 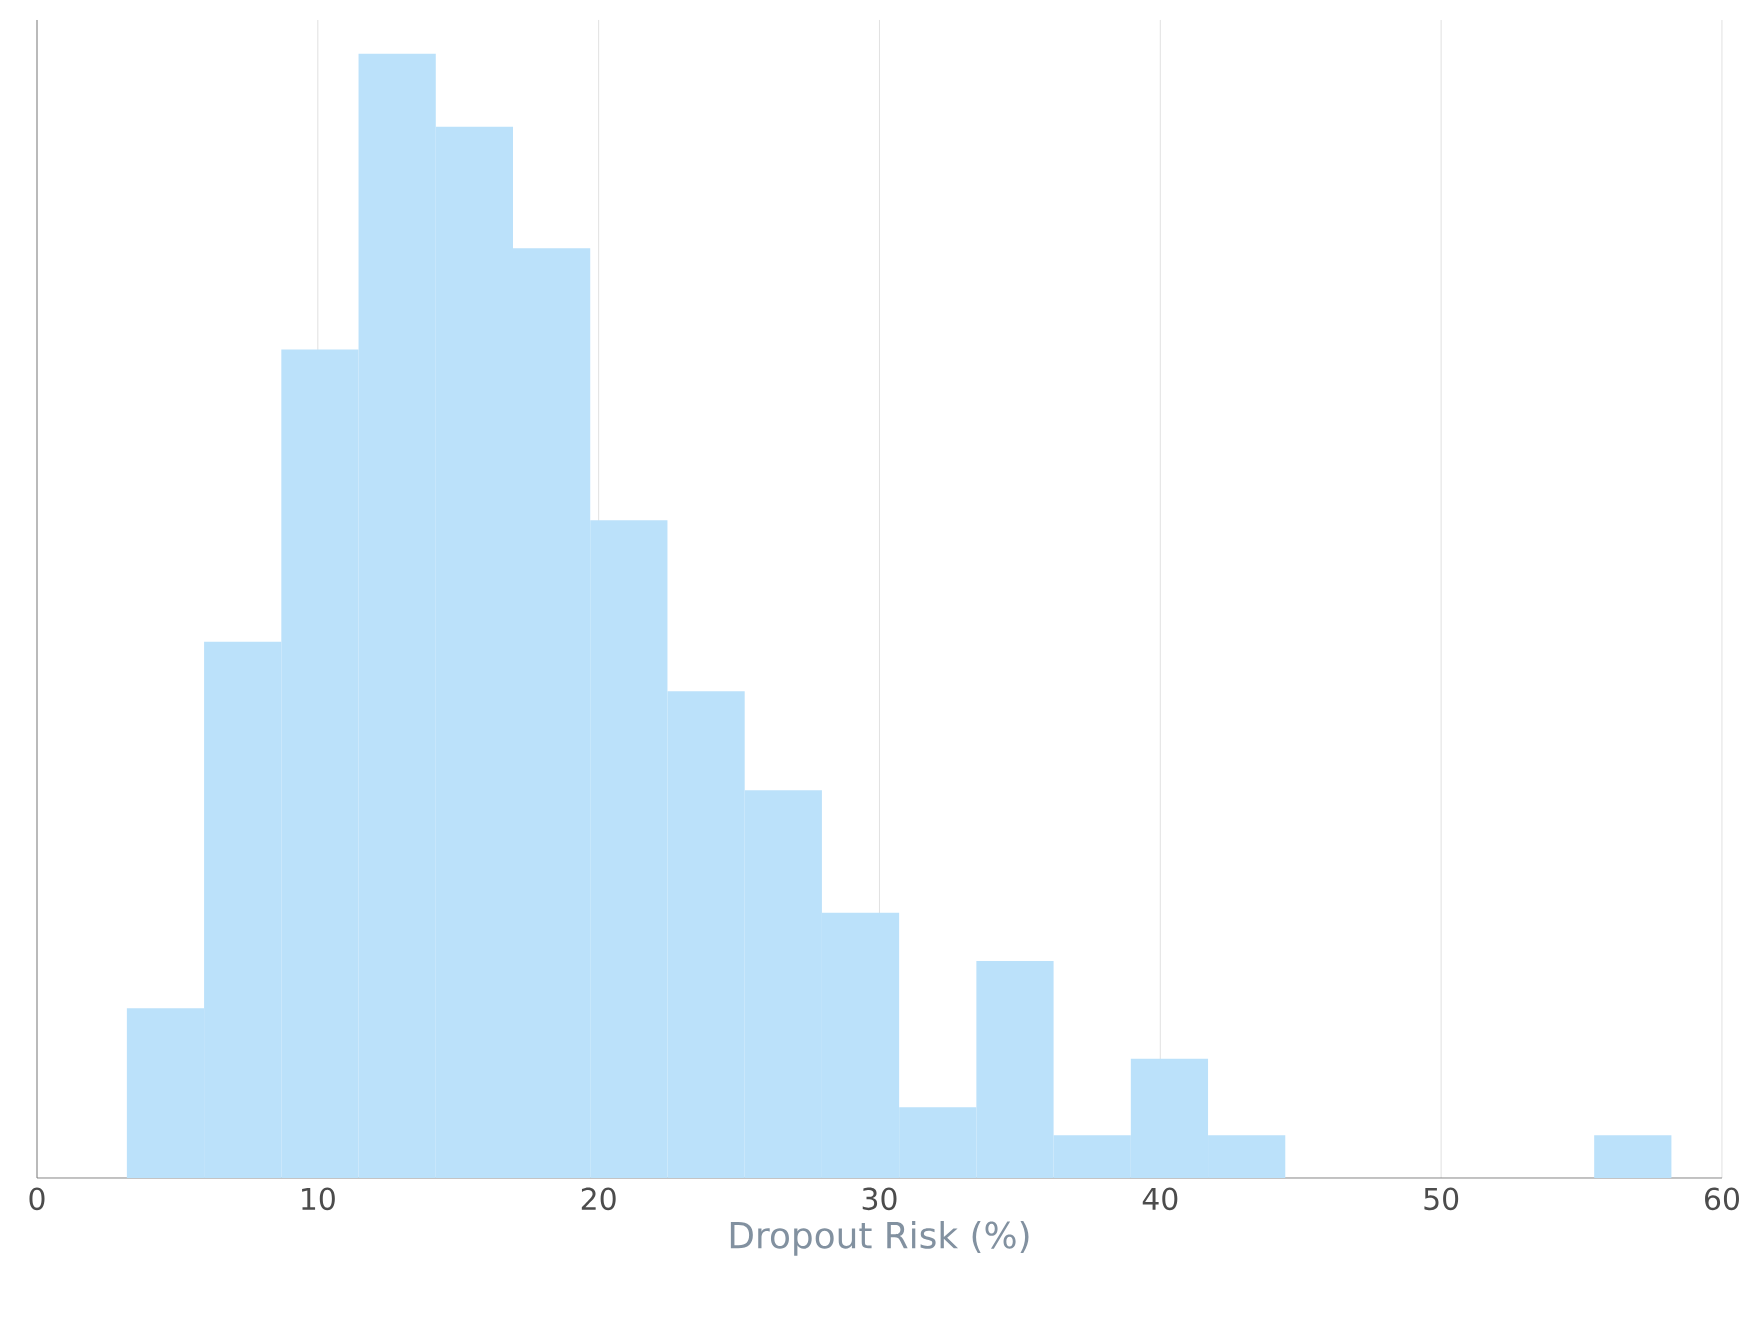 I want to click on x-axis-title: Dropout Risk (%), so click(x=879, y=1238).